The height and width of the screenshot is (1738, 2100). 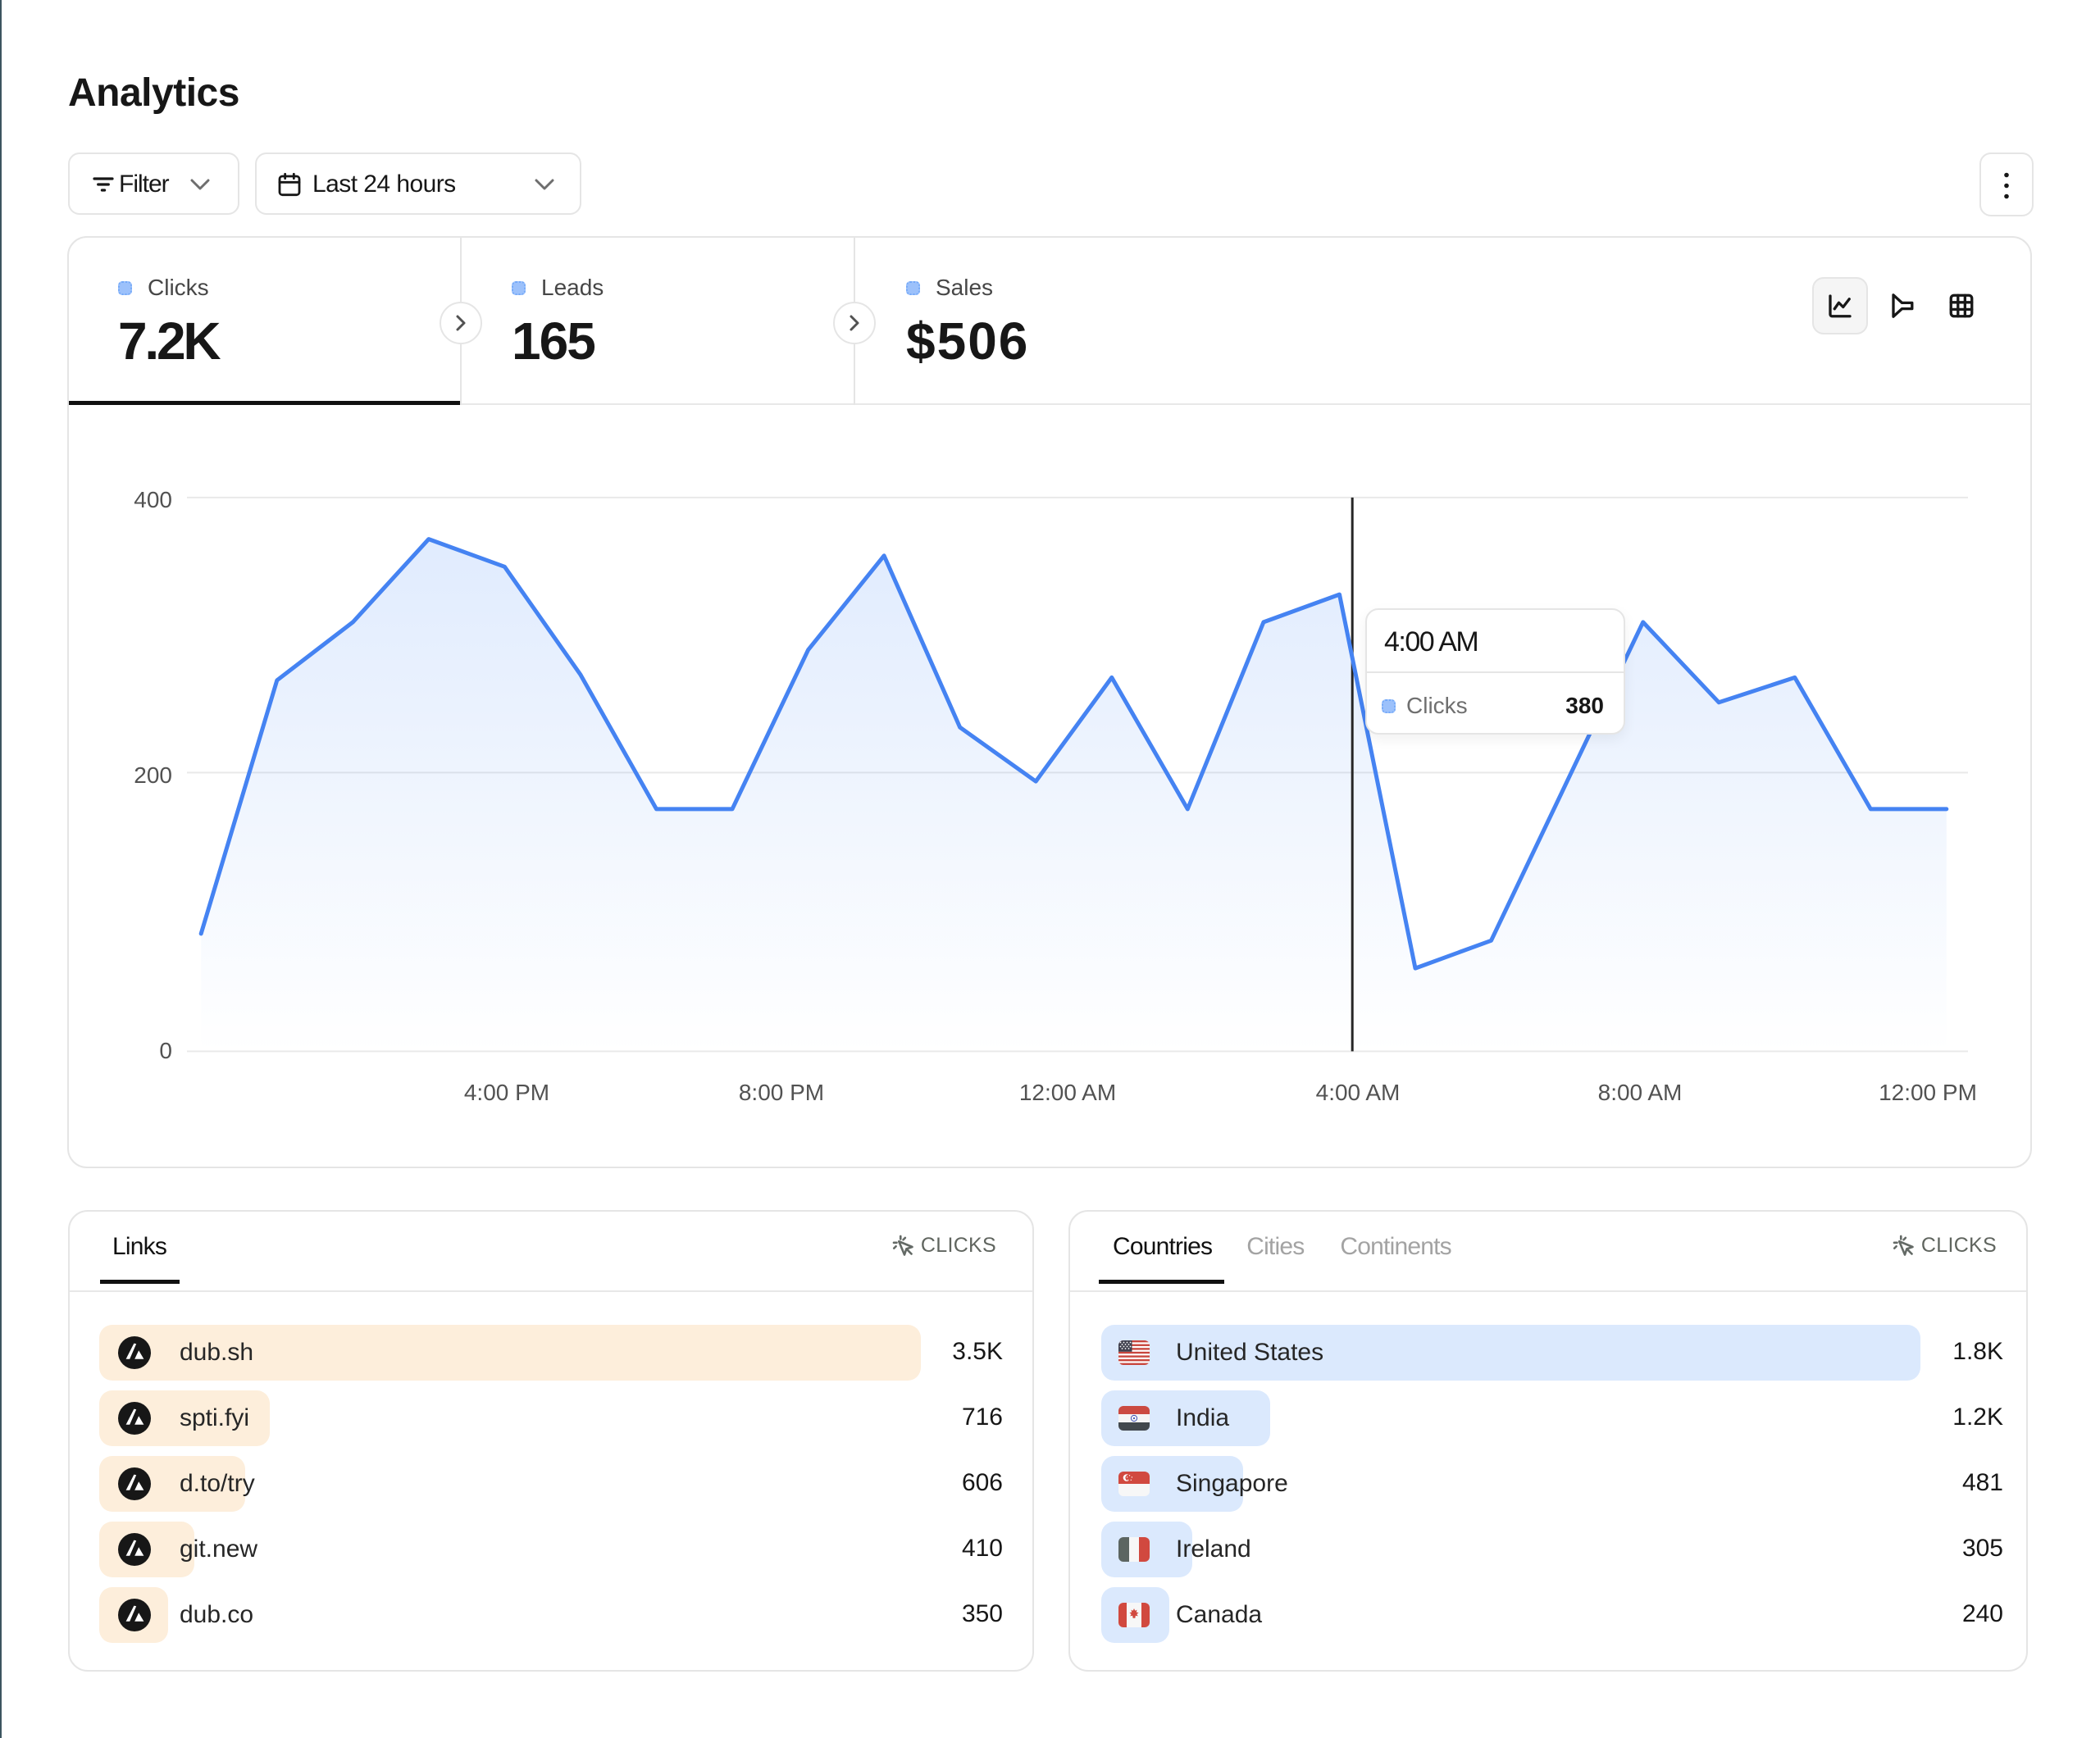 I want to click on svg-text: 400, so click(x=153, y=499).